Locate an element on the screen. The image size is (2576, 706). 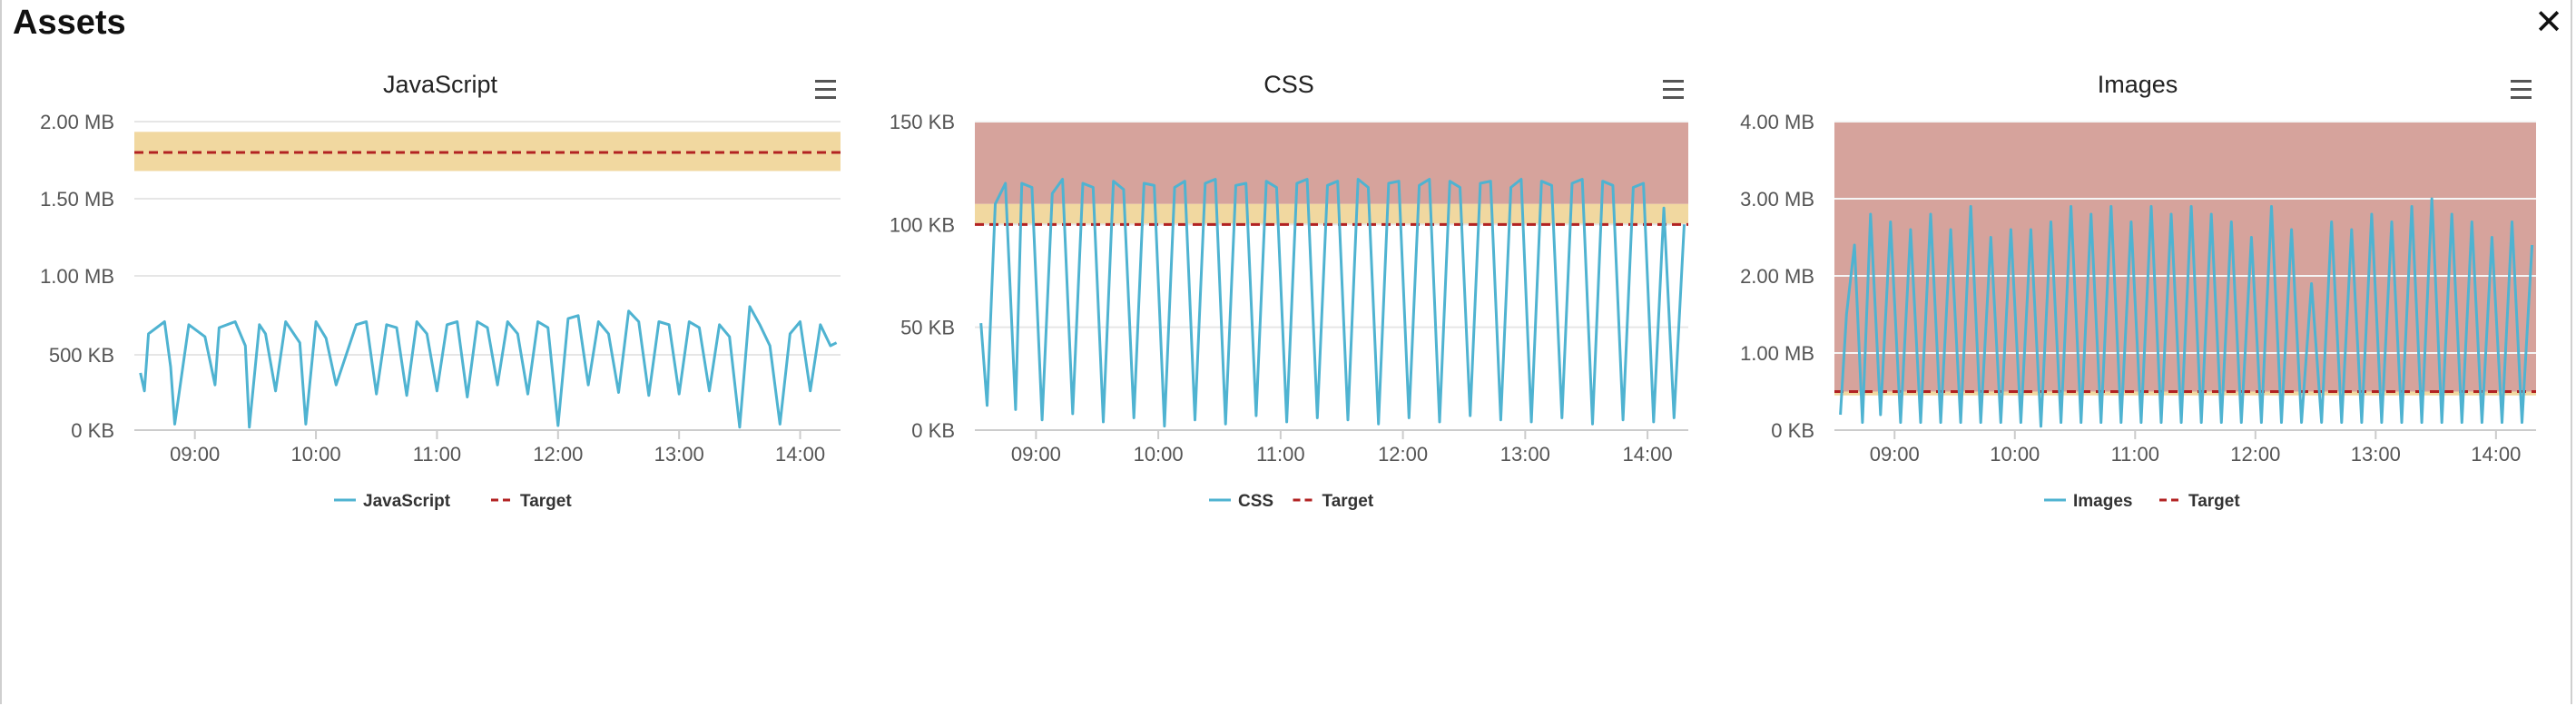
y-tick-label: 4.00 MB is located at coordinates (1777, 122).